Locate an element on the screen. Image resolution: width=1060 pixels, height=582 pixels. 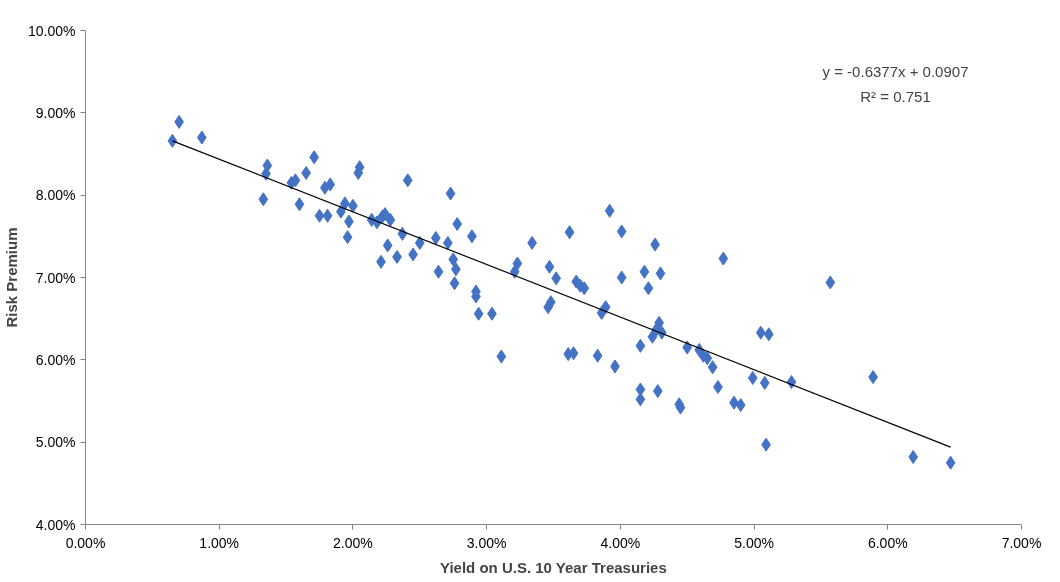
x-tick-label: 5.00% is located at coordinates (754, 542).